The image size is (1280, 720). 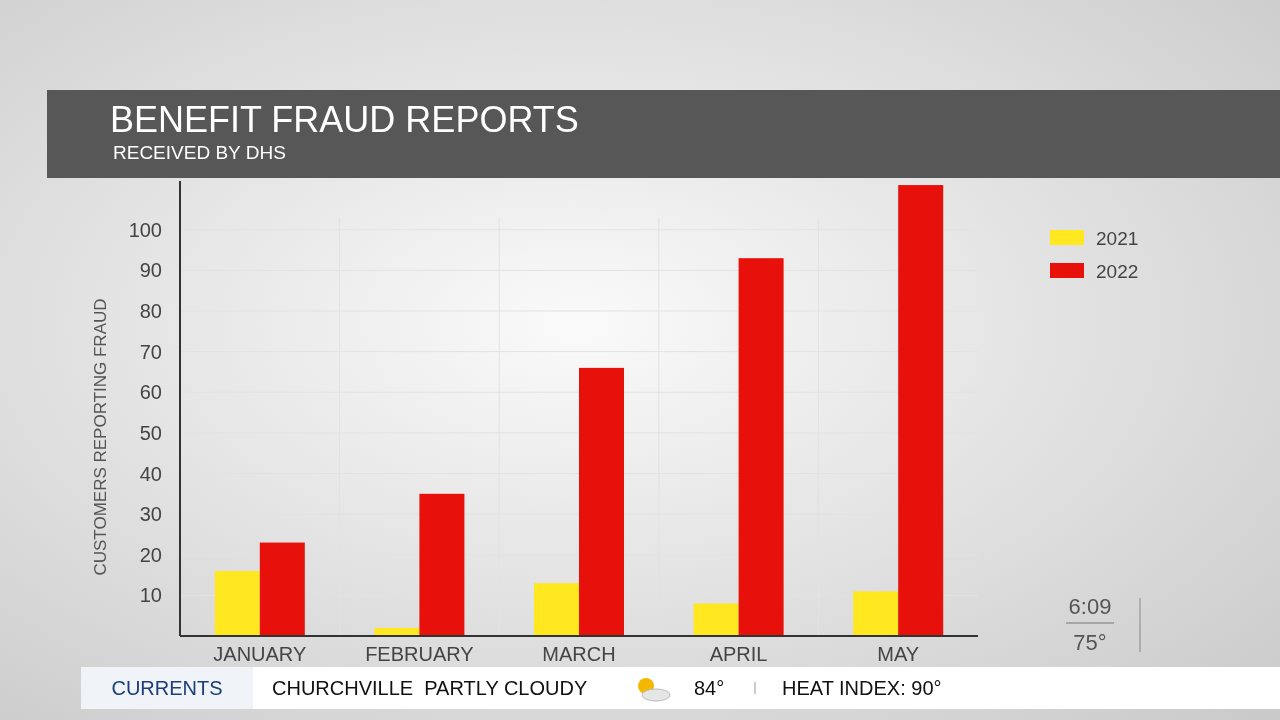 What do you see at coordinates (1090, 642) in the screenshot?
I see `text: 75°` at bounding box center [1090, 642].